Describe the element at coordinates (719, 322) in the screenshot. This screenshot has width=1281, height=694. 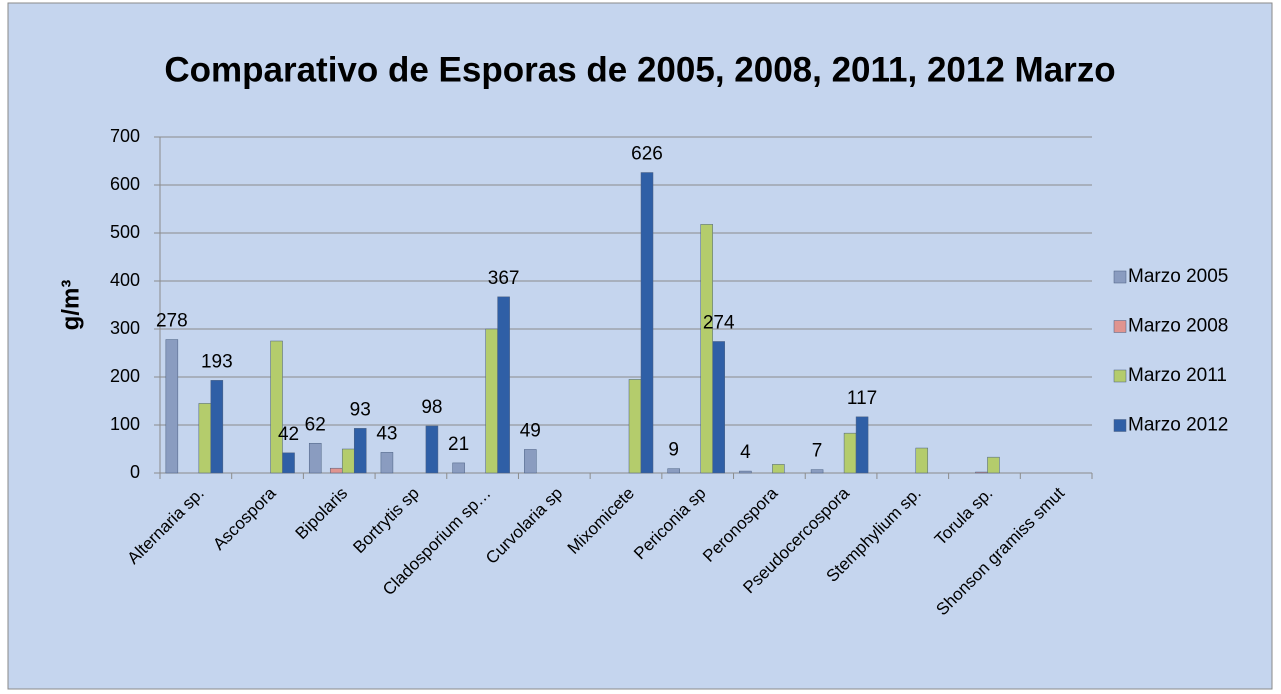
I see `data-label: 274` at that location.